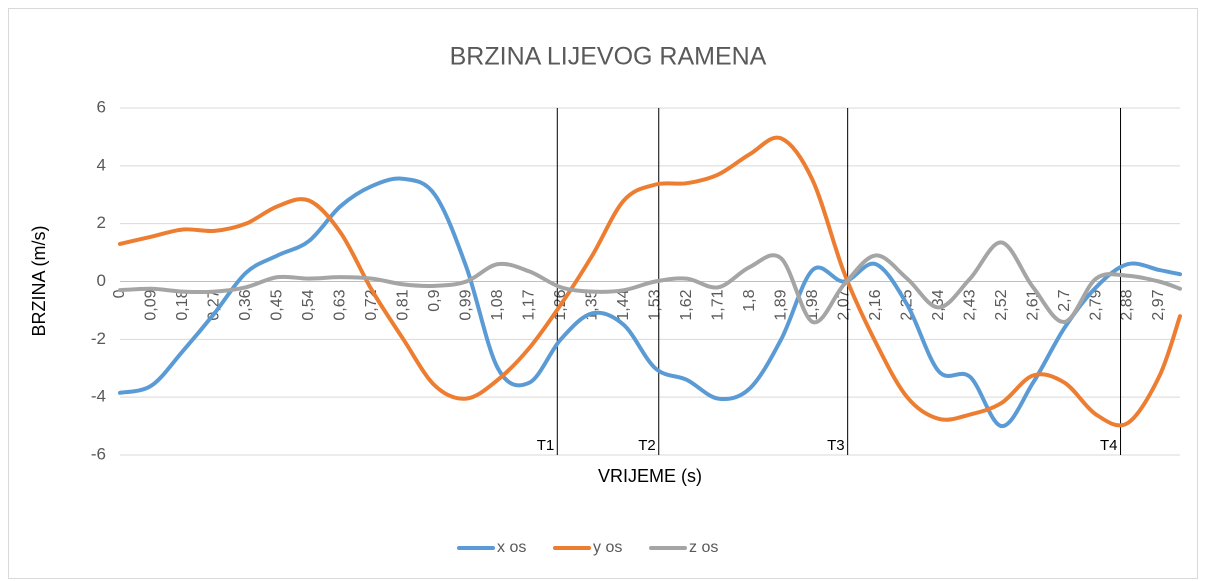 The width and height of the screenshot is (1206, 581). Describe the element at coordinates (1064, 300) in the screenshot. I see `x-tick-label: 2,7` at that location.